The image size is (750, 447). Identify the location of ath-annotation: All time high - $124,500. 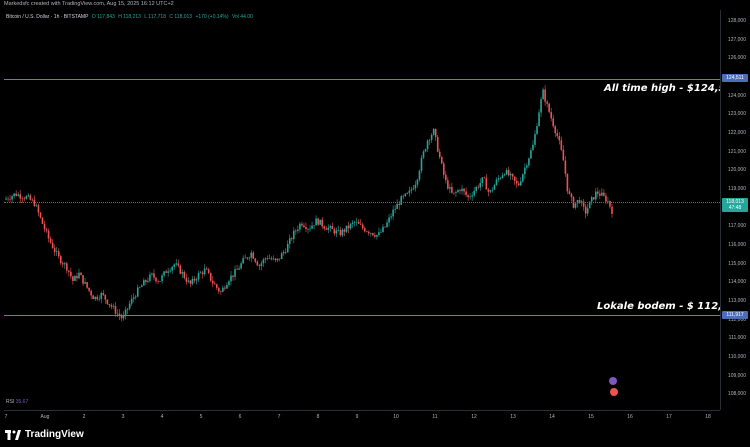
(672, 88).